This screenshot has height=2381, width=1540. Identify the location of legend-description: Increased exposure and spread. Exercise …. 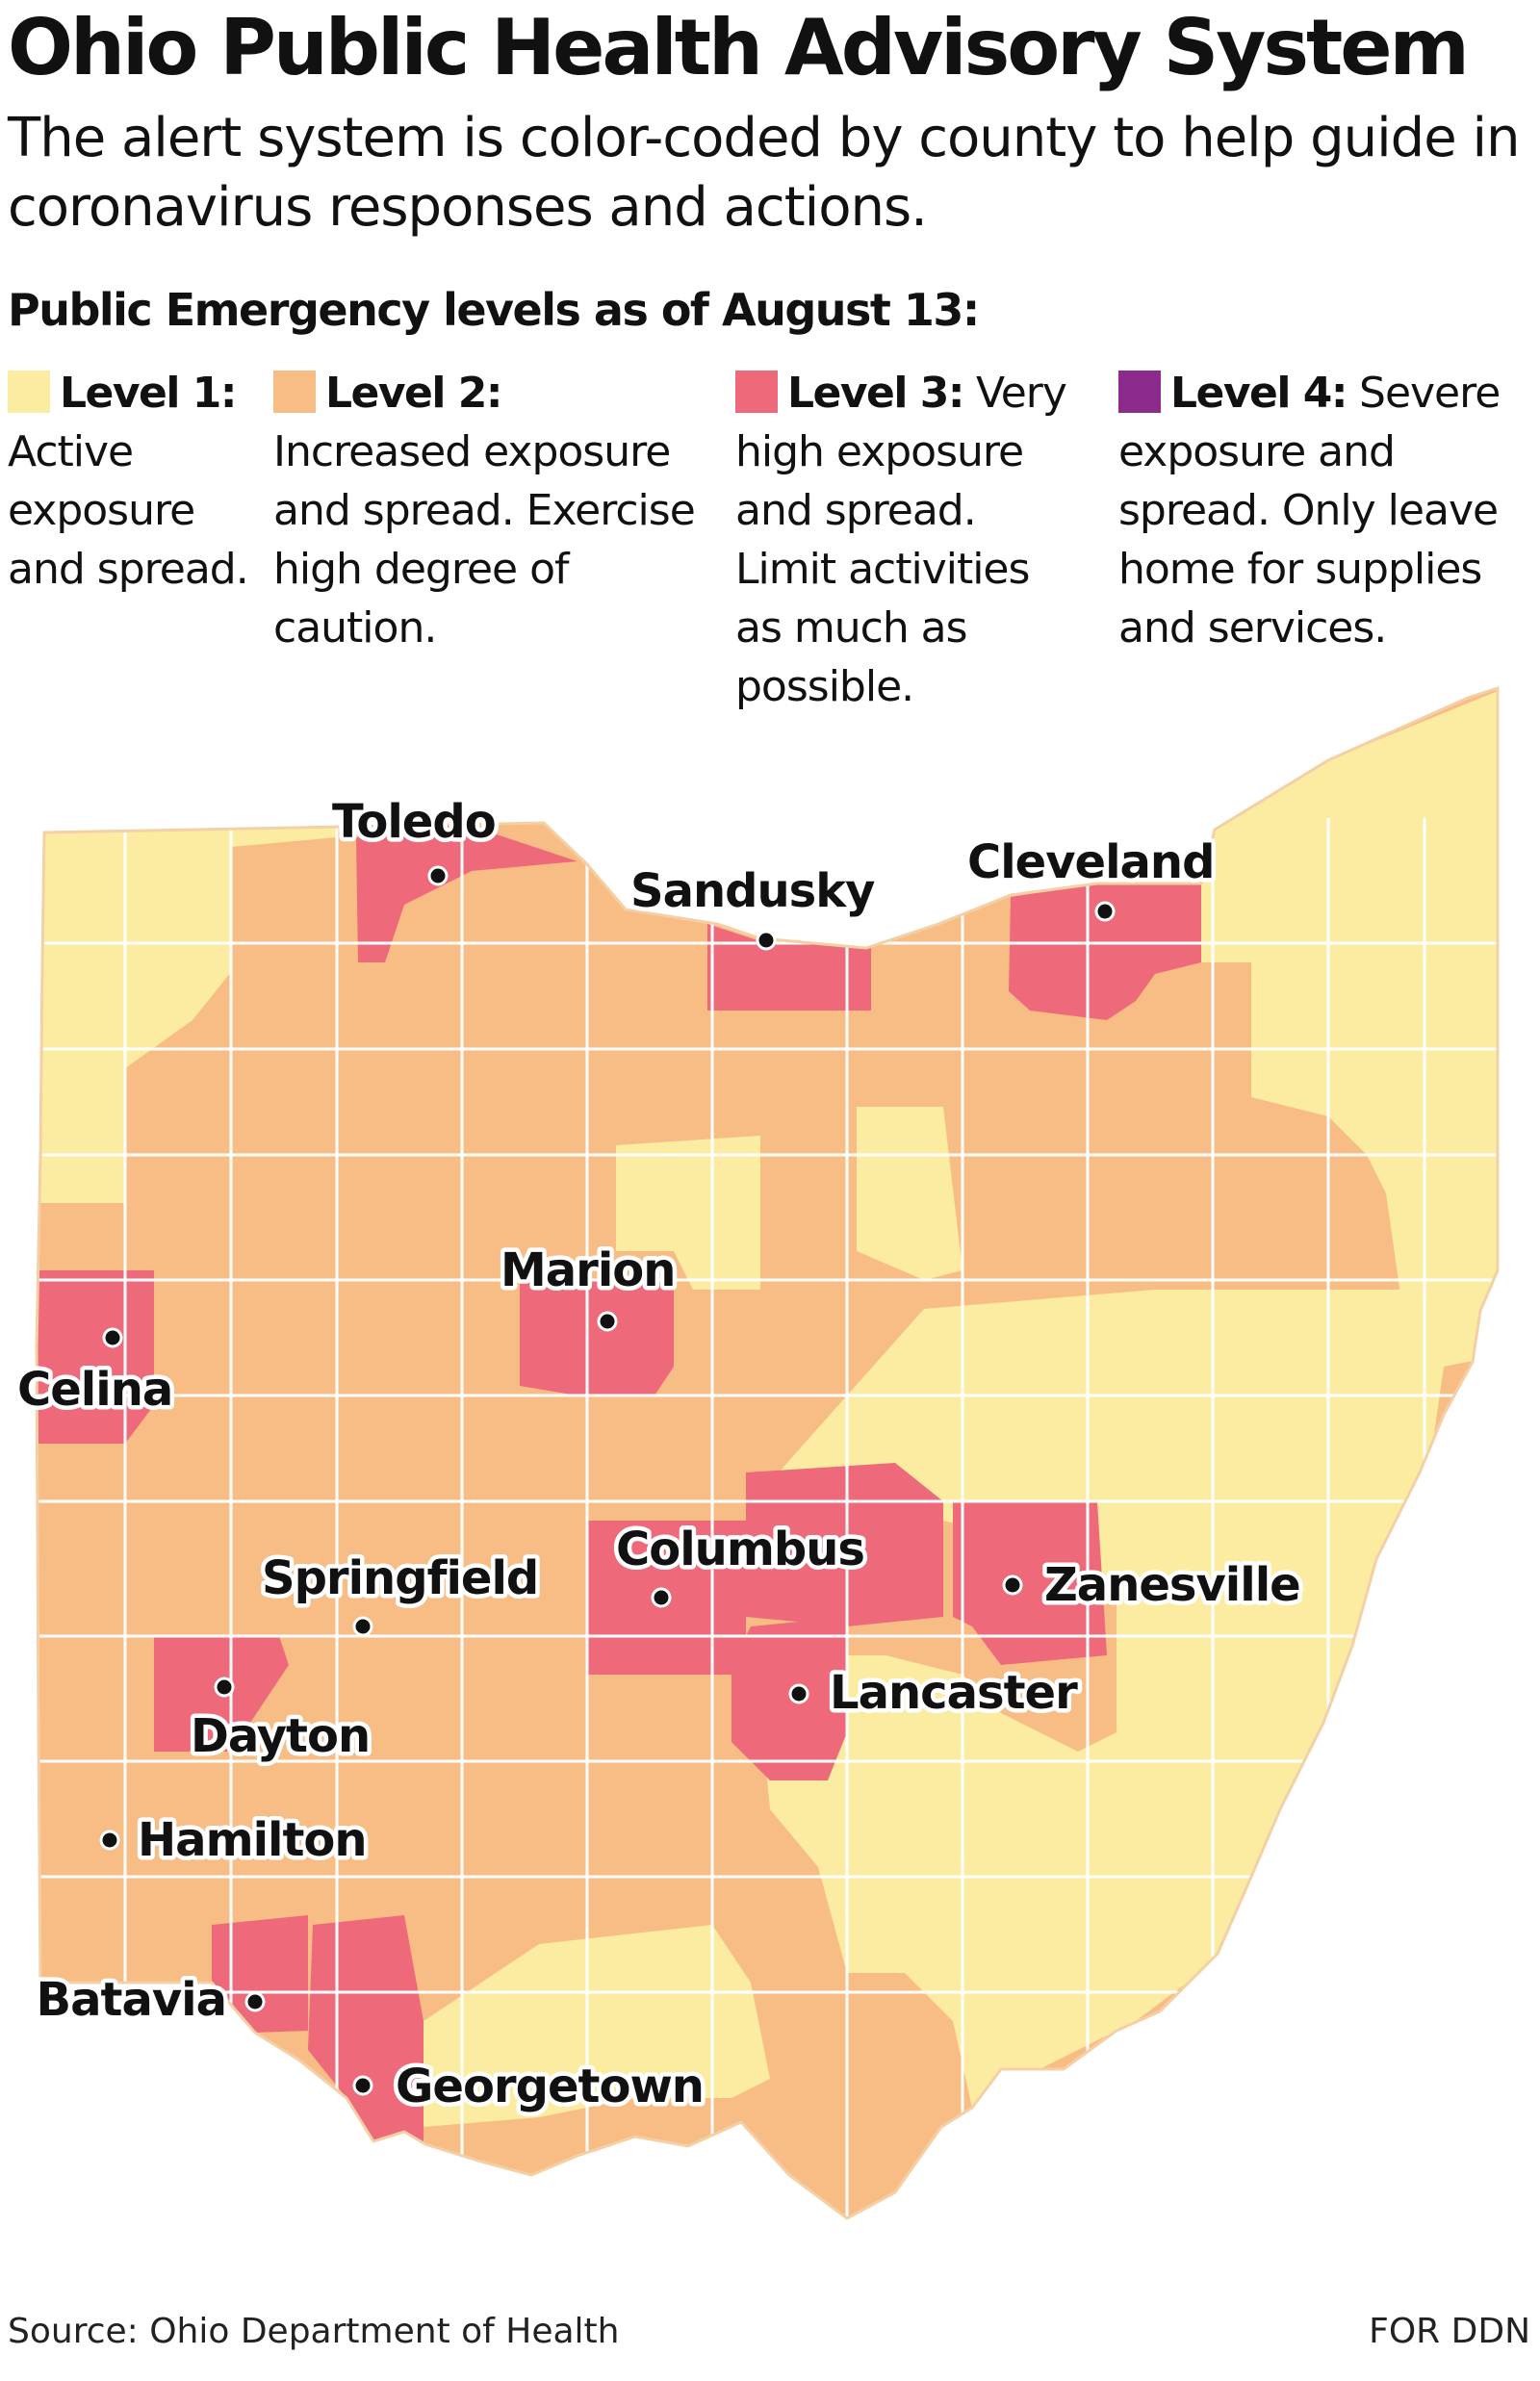
(484, 540).